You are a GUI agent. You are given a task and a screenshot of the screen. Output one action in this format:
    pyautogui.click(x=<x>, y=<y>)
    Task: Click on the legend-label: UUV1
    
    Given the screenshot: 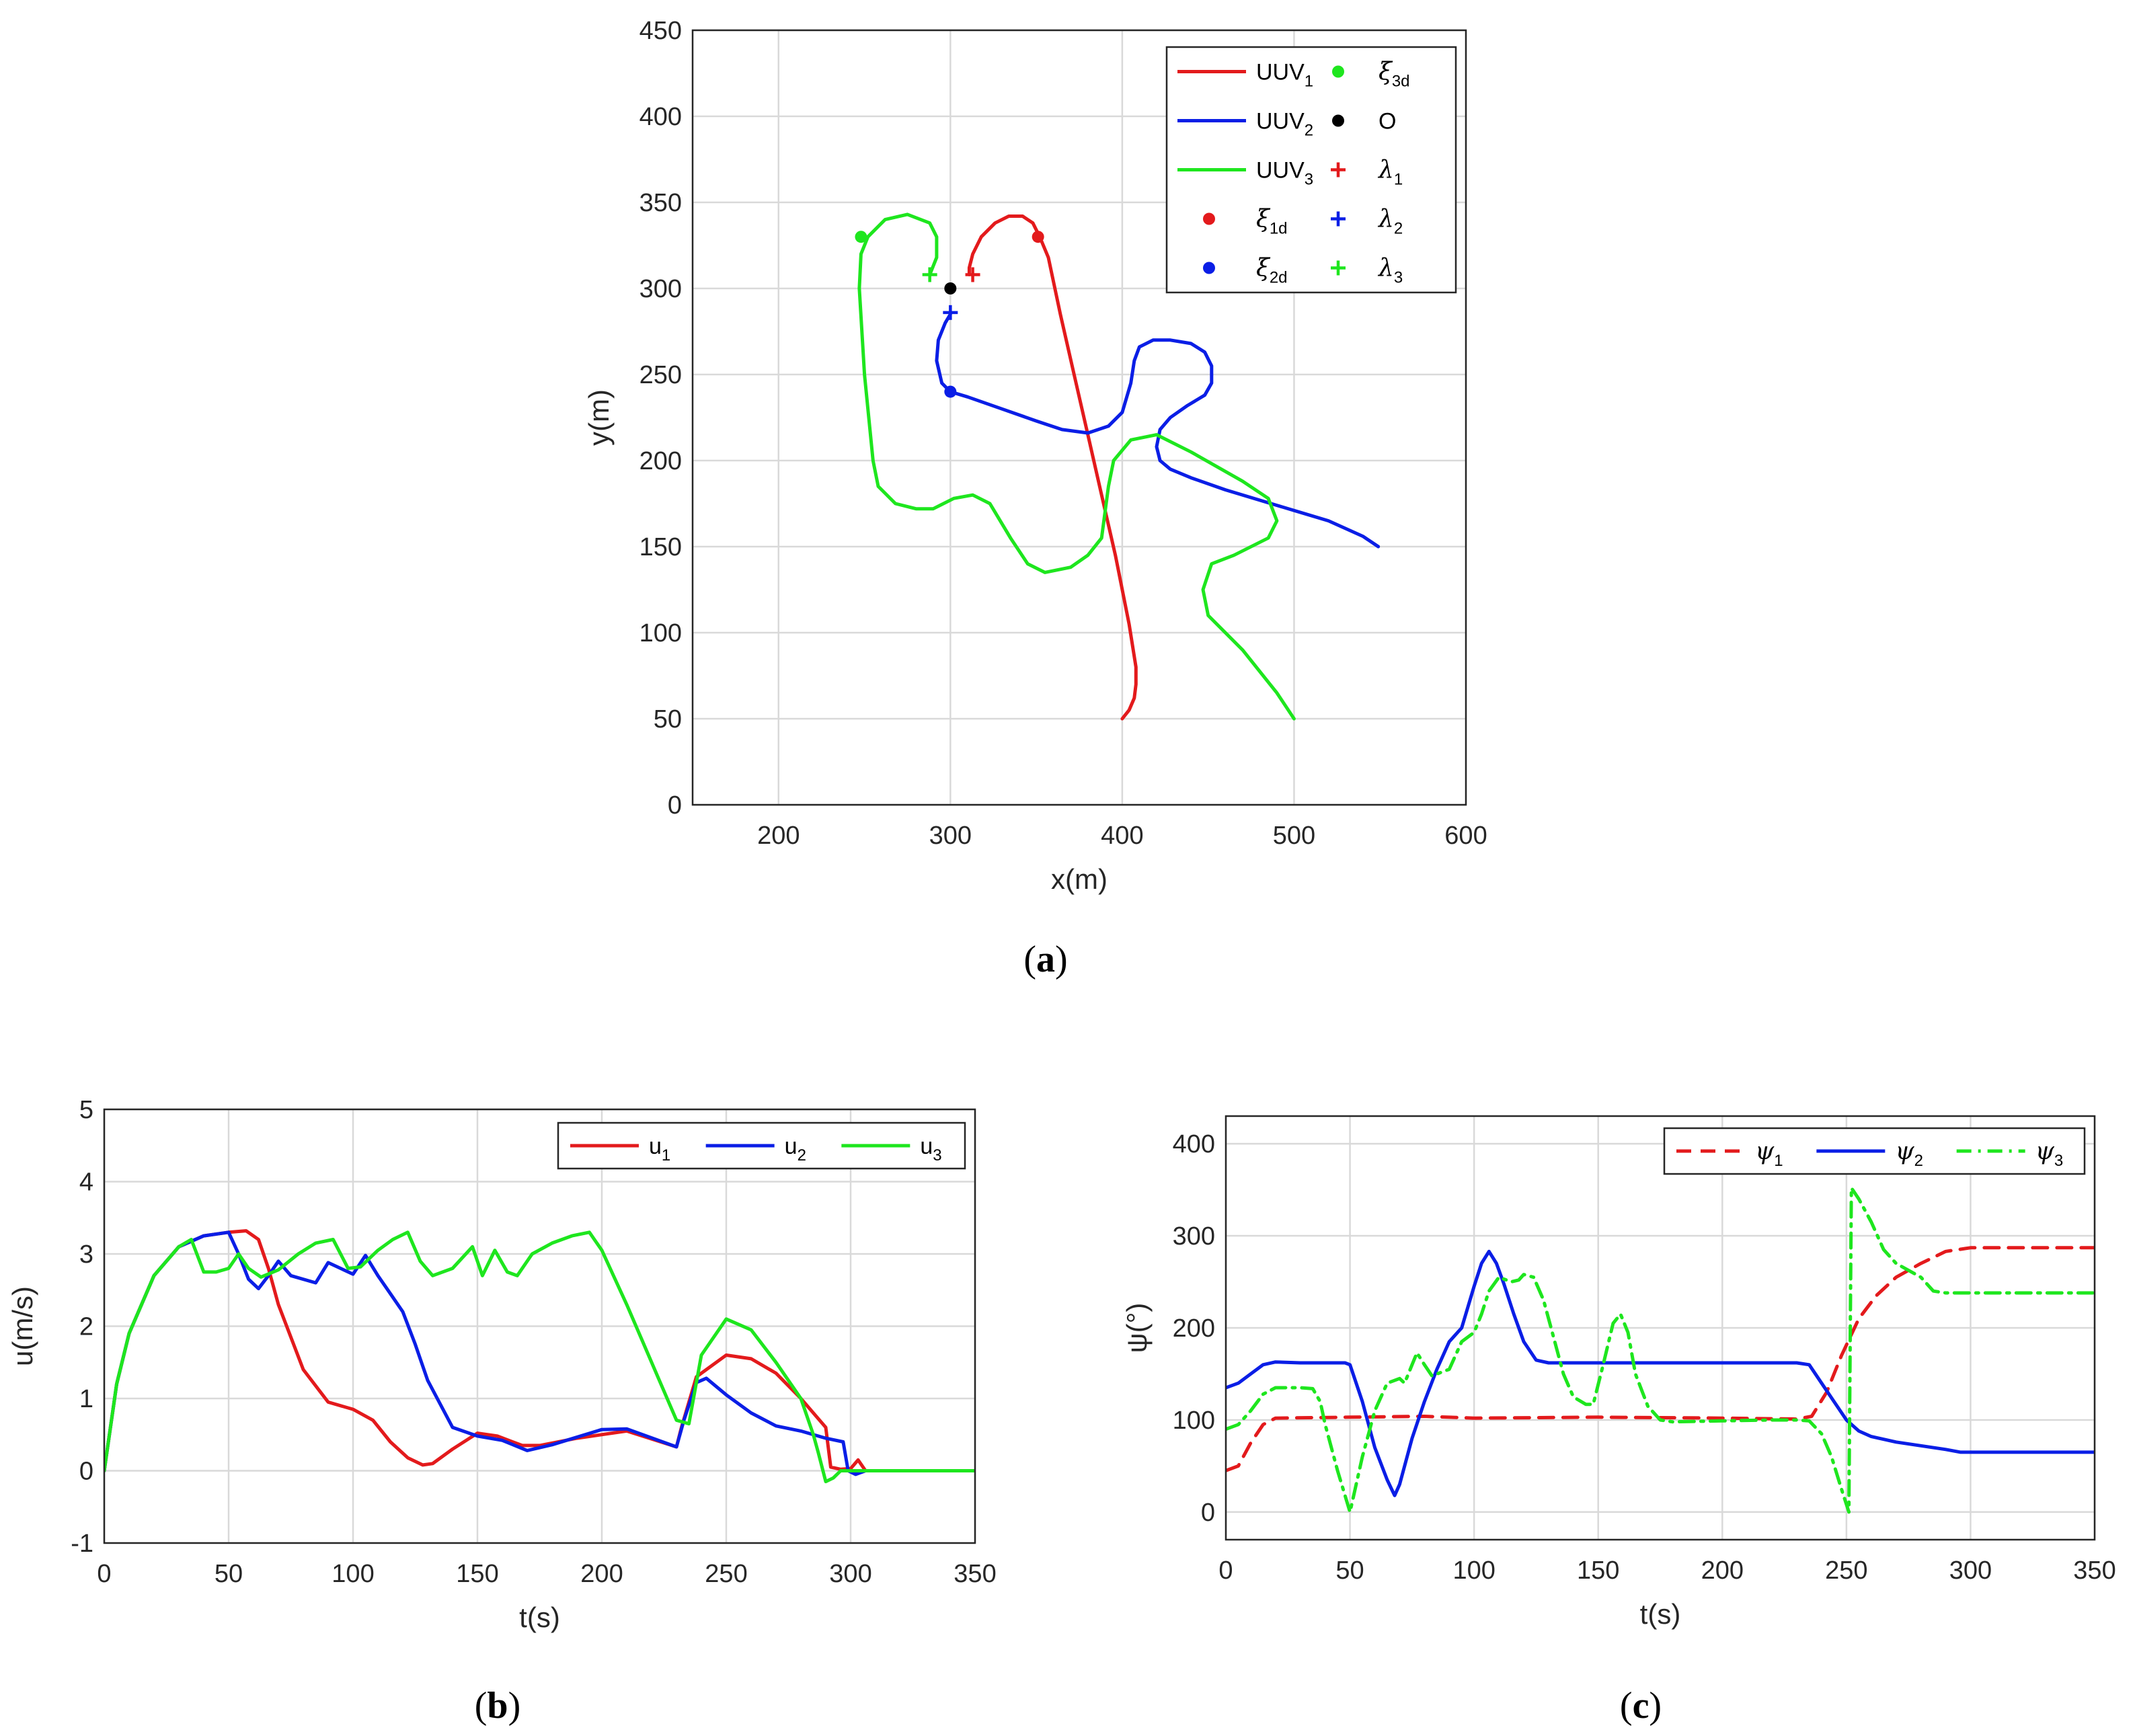 What is the action you would take?
    pyautogui.click(x=1284, y=75)
    